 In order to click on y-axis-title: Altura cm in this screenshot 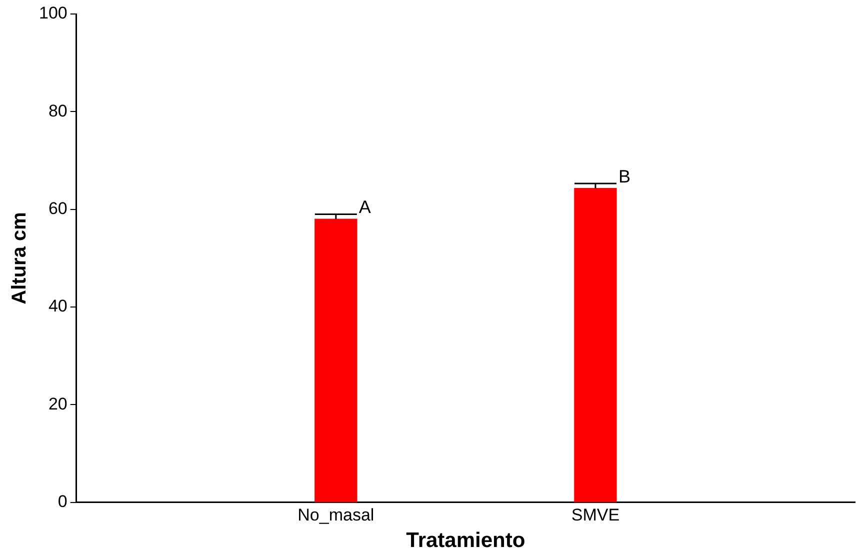, I will do `click(19, 258)`.